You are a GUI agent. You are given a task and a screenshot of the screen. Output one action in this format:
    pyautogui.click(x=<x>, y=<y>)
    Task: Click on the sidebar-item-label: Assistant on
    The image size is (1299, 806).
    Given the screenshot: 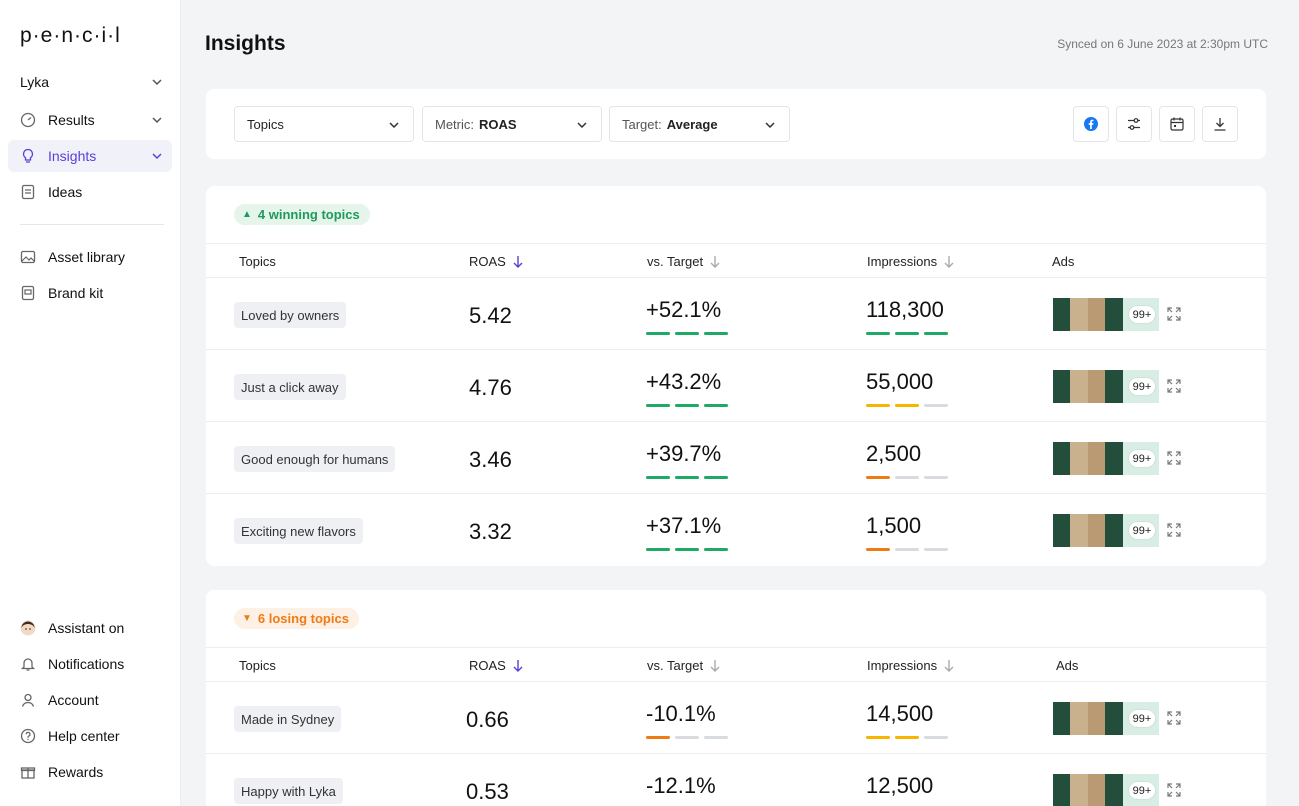 What is the action you would take?
    pyautogui.click(x=86, y=628)
    